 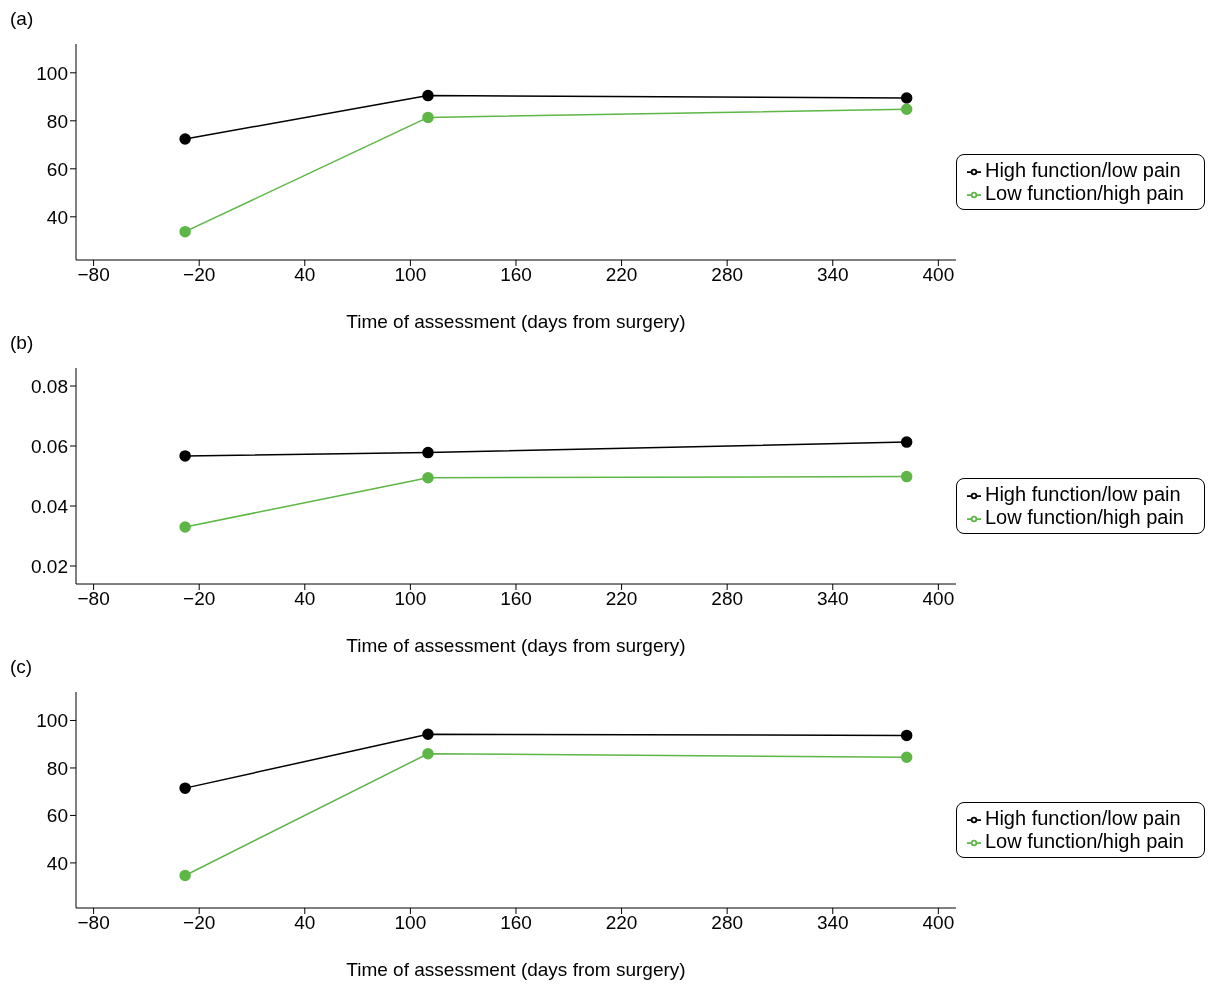 What do you see at coordinates (49, 566) in the screenshot?
I see `y-tick-label: 0.02` at bounding box center [49, 566].